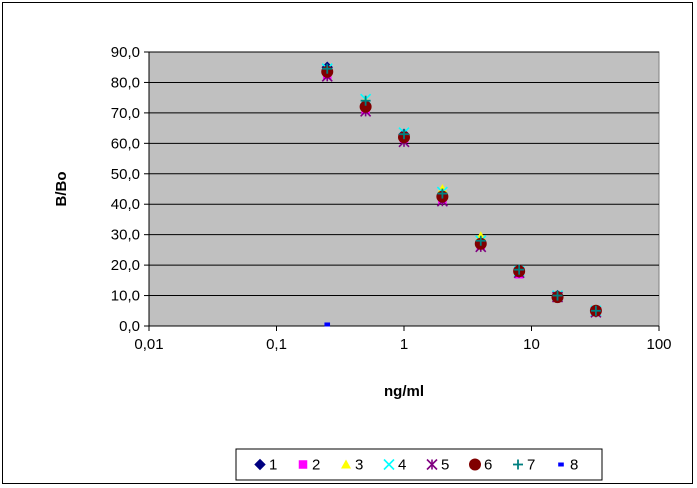  Describe the element at coordinates (125, 174) in the screenshot. I see `y-tick-label: 50,0` at that location.